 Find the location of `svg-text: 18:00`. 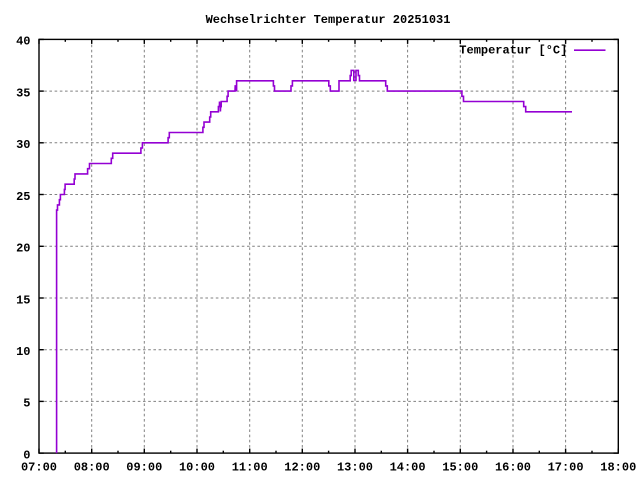

svg-text: 18:00 is located at coordinates (618, 468).